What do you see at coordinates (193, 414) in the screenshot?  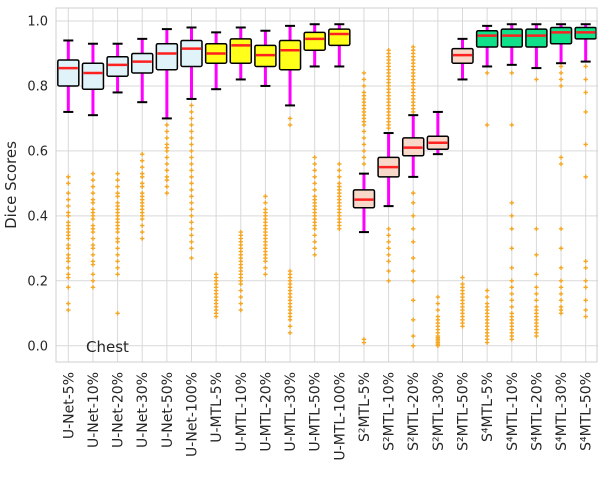 I see `x-tick-label: U-Net-100%` at bounding box center [193, 414].